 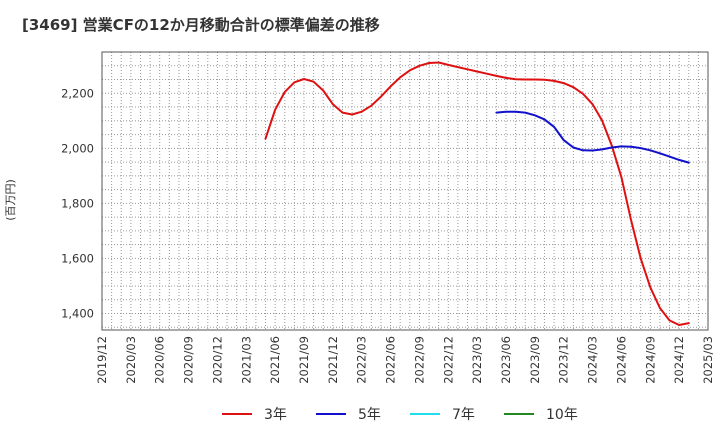 I want to click on y-tick-label: 2,000, so click(x=77, y=148).